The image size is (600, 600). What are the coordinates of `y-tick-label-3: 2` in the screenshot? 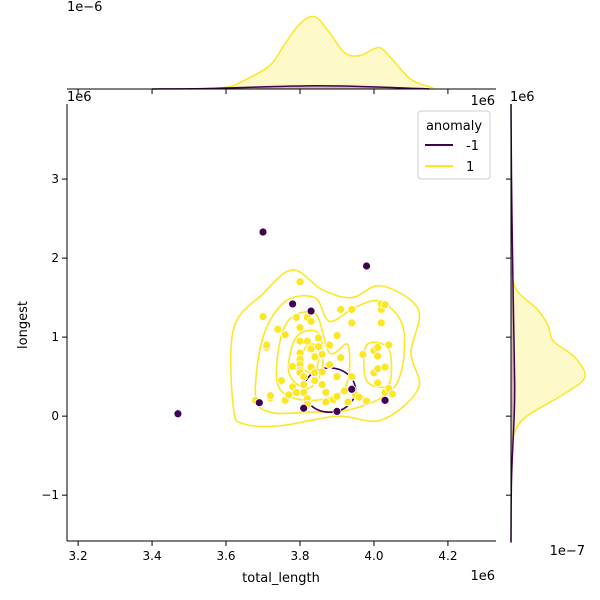 It's located at (55, 258).